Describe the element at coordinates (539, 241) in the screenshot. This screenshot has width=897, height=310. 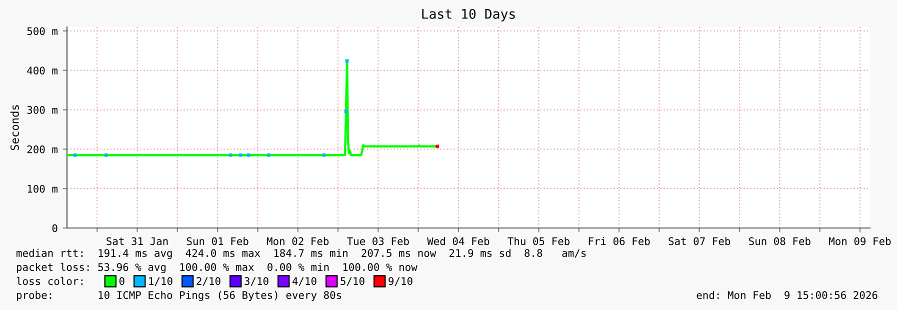
I see `x-tick-label: Thu 05 Feb` at that location.